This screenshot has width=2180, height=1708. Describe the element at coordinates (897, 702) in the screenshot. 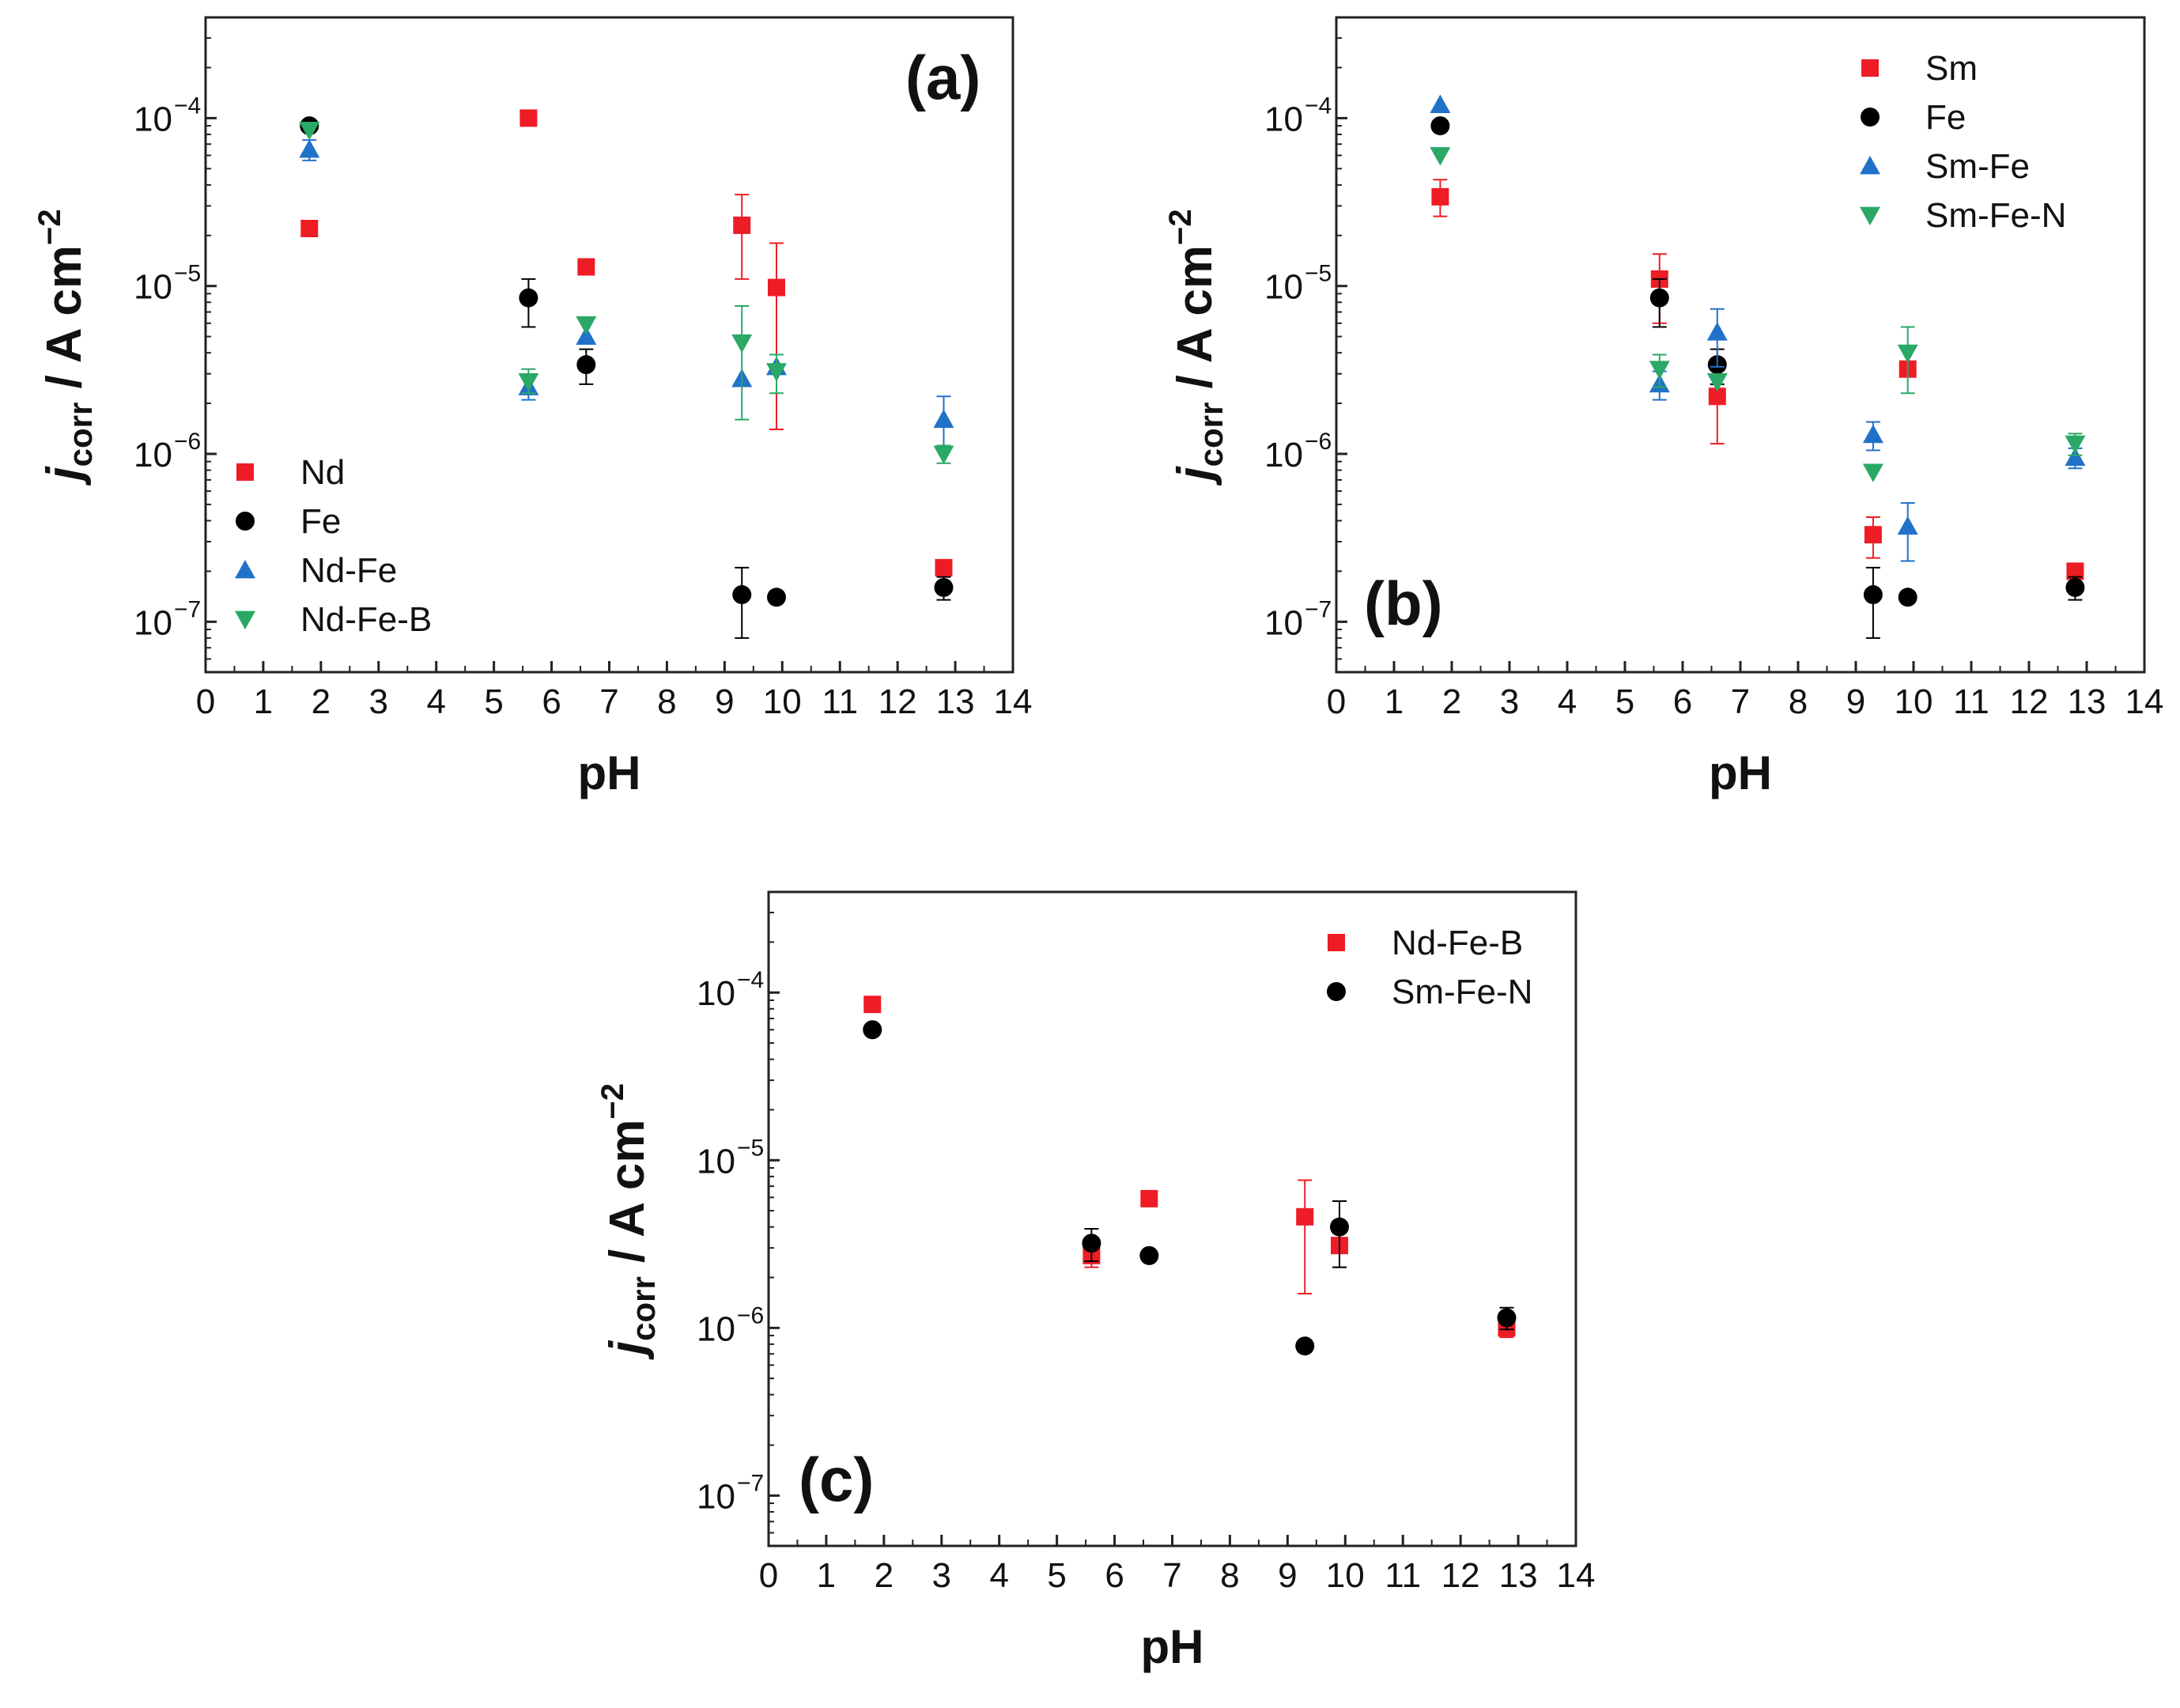

I see `x-tick-label: 12` at that location.